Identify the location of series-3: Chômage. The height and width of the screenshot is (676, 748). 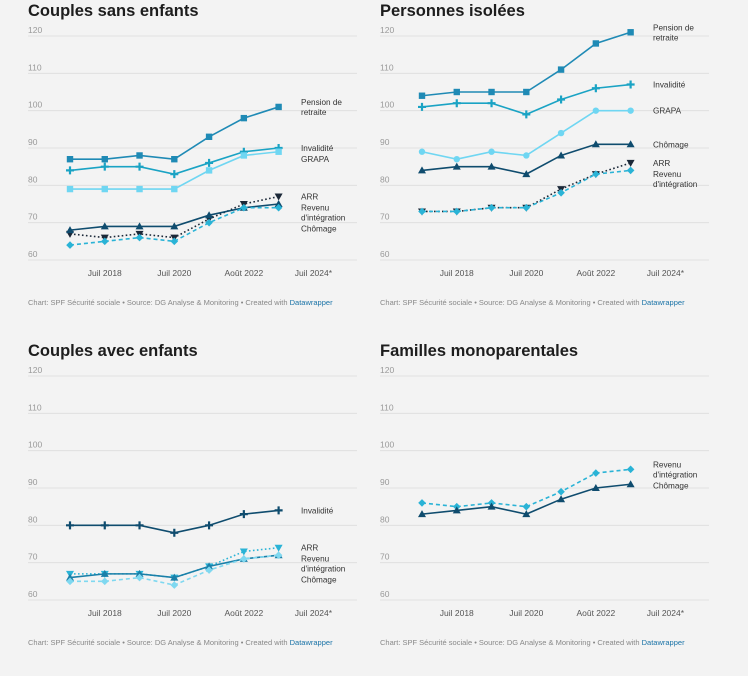
(553, 159).